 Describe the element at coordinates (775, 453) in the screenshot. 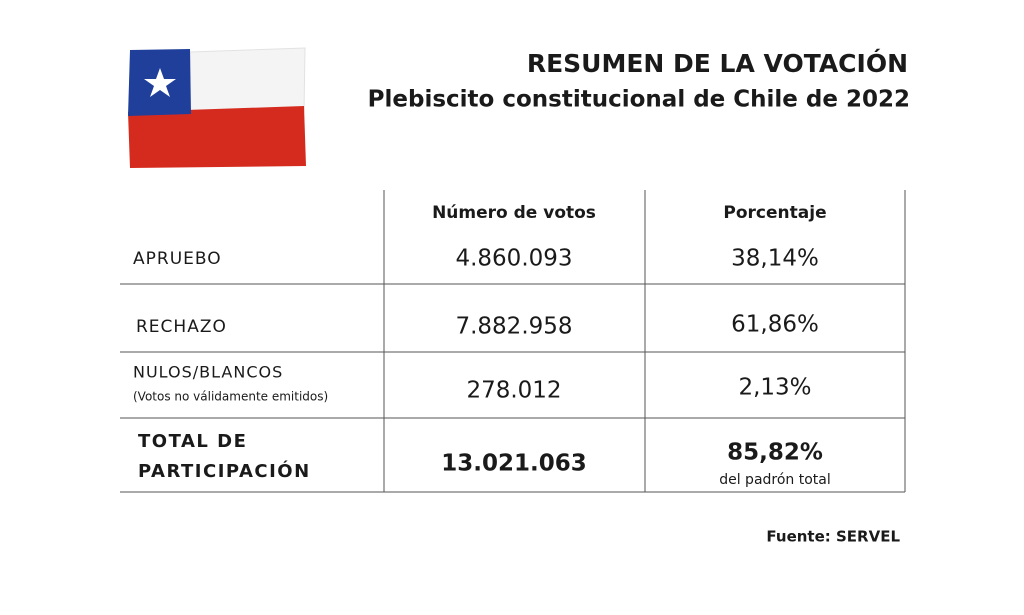

I see `percent: 85,82%` at that location.